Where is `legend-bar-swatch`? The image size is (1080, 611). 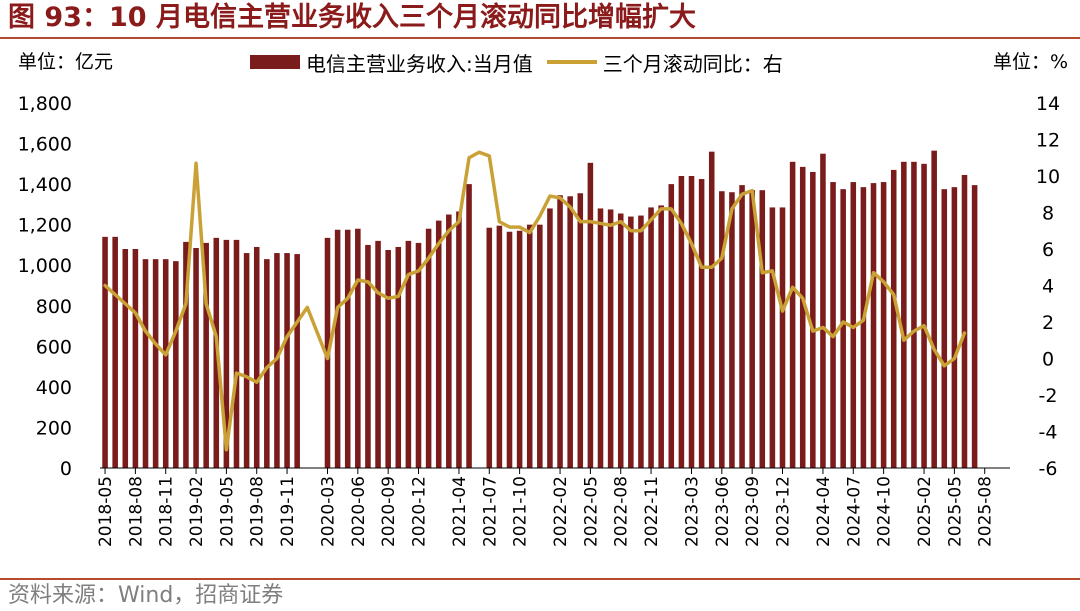 legend-bar-swatch is located at coordinates (275, 62).